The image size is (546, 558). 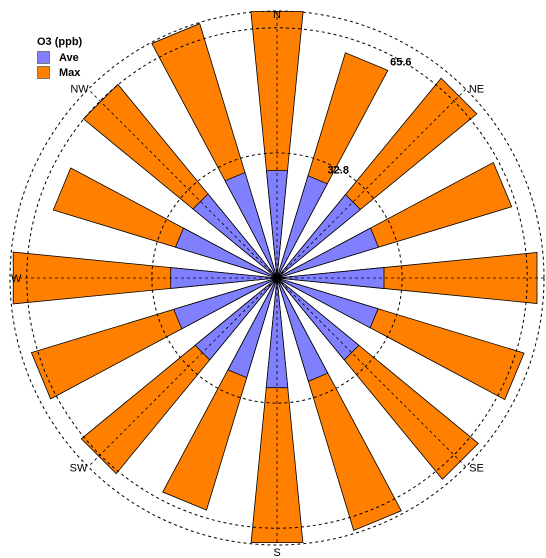 What do you see at coordinates (79, 89) in the screenshot?
I see `direction-label-nw: NW` at bounding box center [79, 89].